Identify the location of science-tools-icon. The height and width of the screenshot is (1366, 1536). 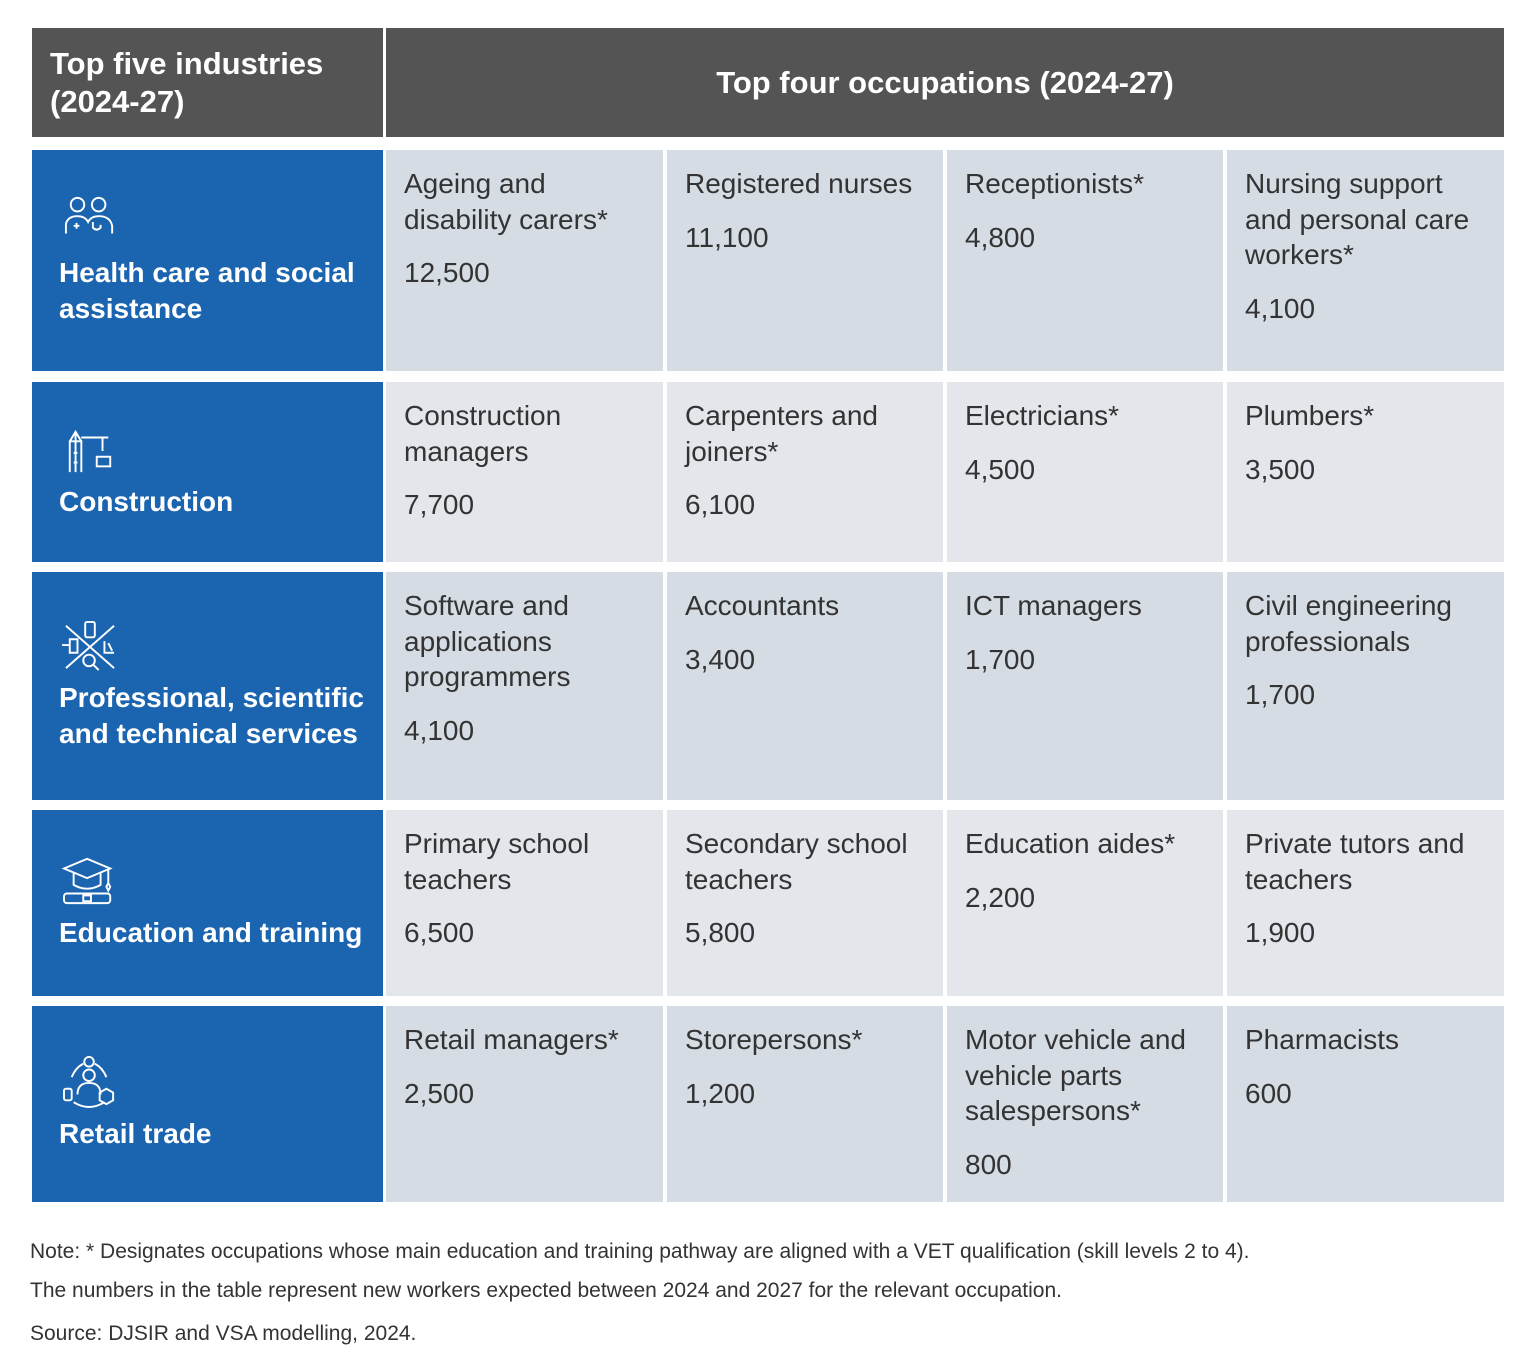
(88, 645).